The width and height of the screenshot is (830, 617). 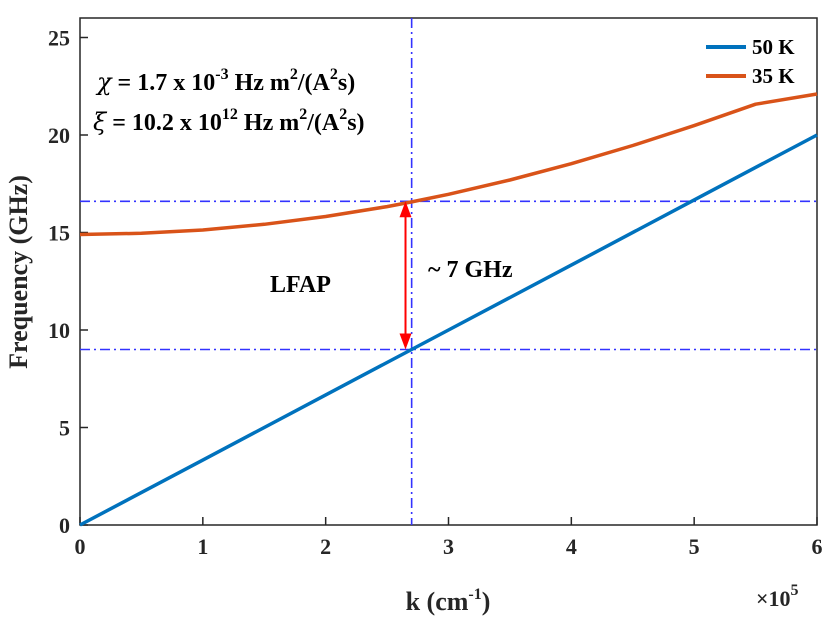 I want to click on lfap-label: LFAP, so click(x=300, y=285).